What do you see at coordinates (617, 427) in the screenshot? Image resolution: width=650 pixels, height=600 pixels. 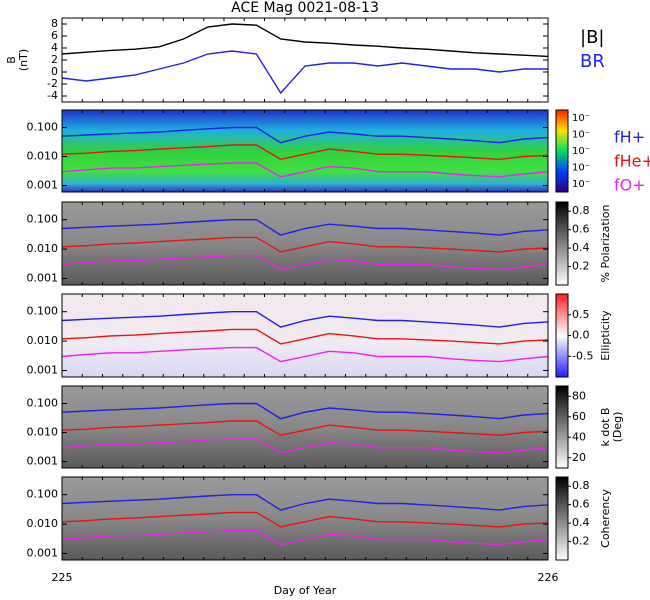 I see `colorbar-label: (Deg)` at bounding box center [617, 427].